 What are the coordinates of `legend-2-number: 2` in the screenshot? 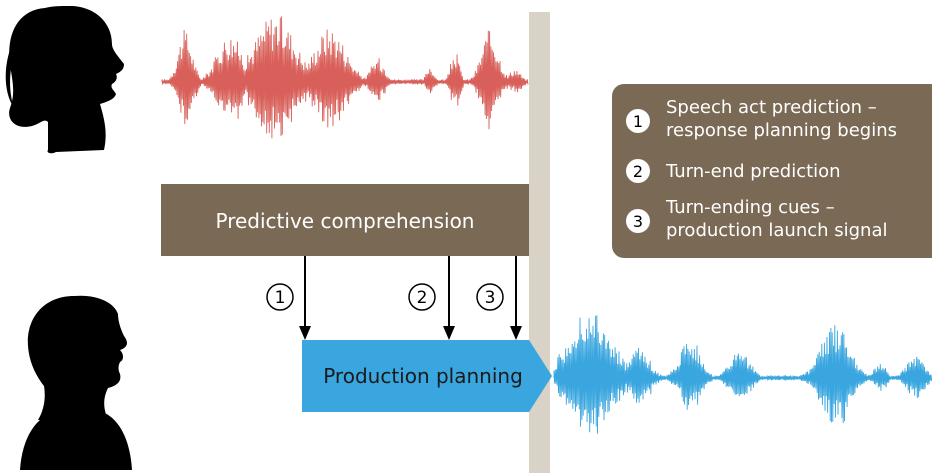 It's located at (638, 171).